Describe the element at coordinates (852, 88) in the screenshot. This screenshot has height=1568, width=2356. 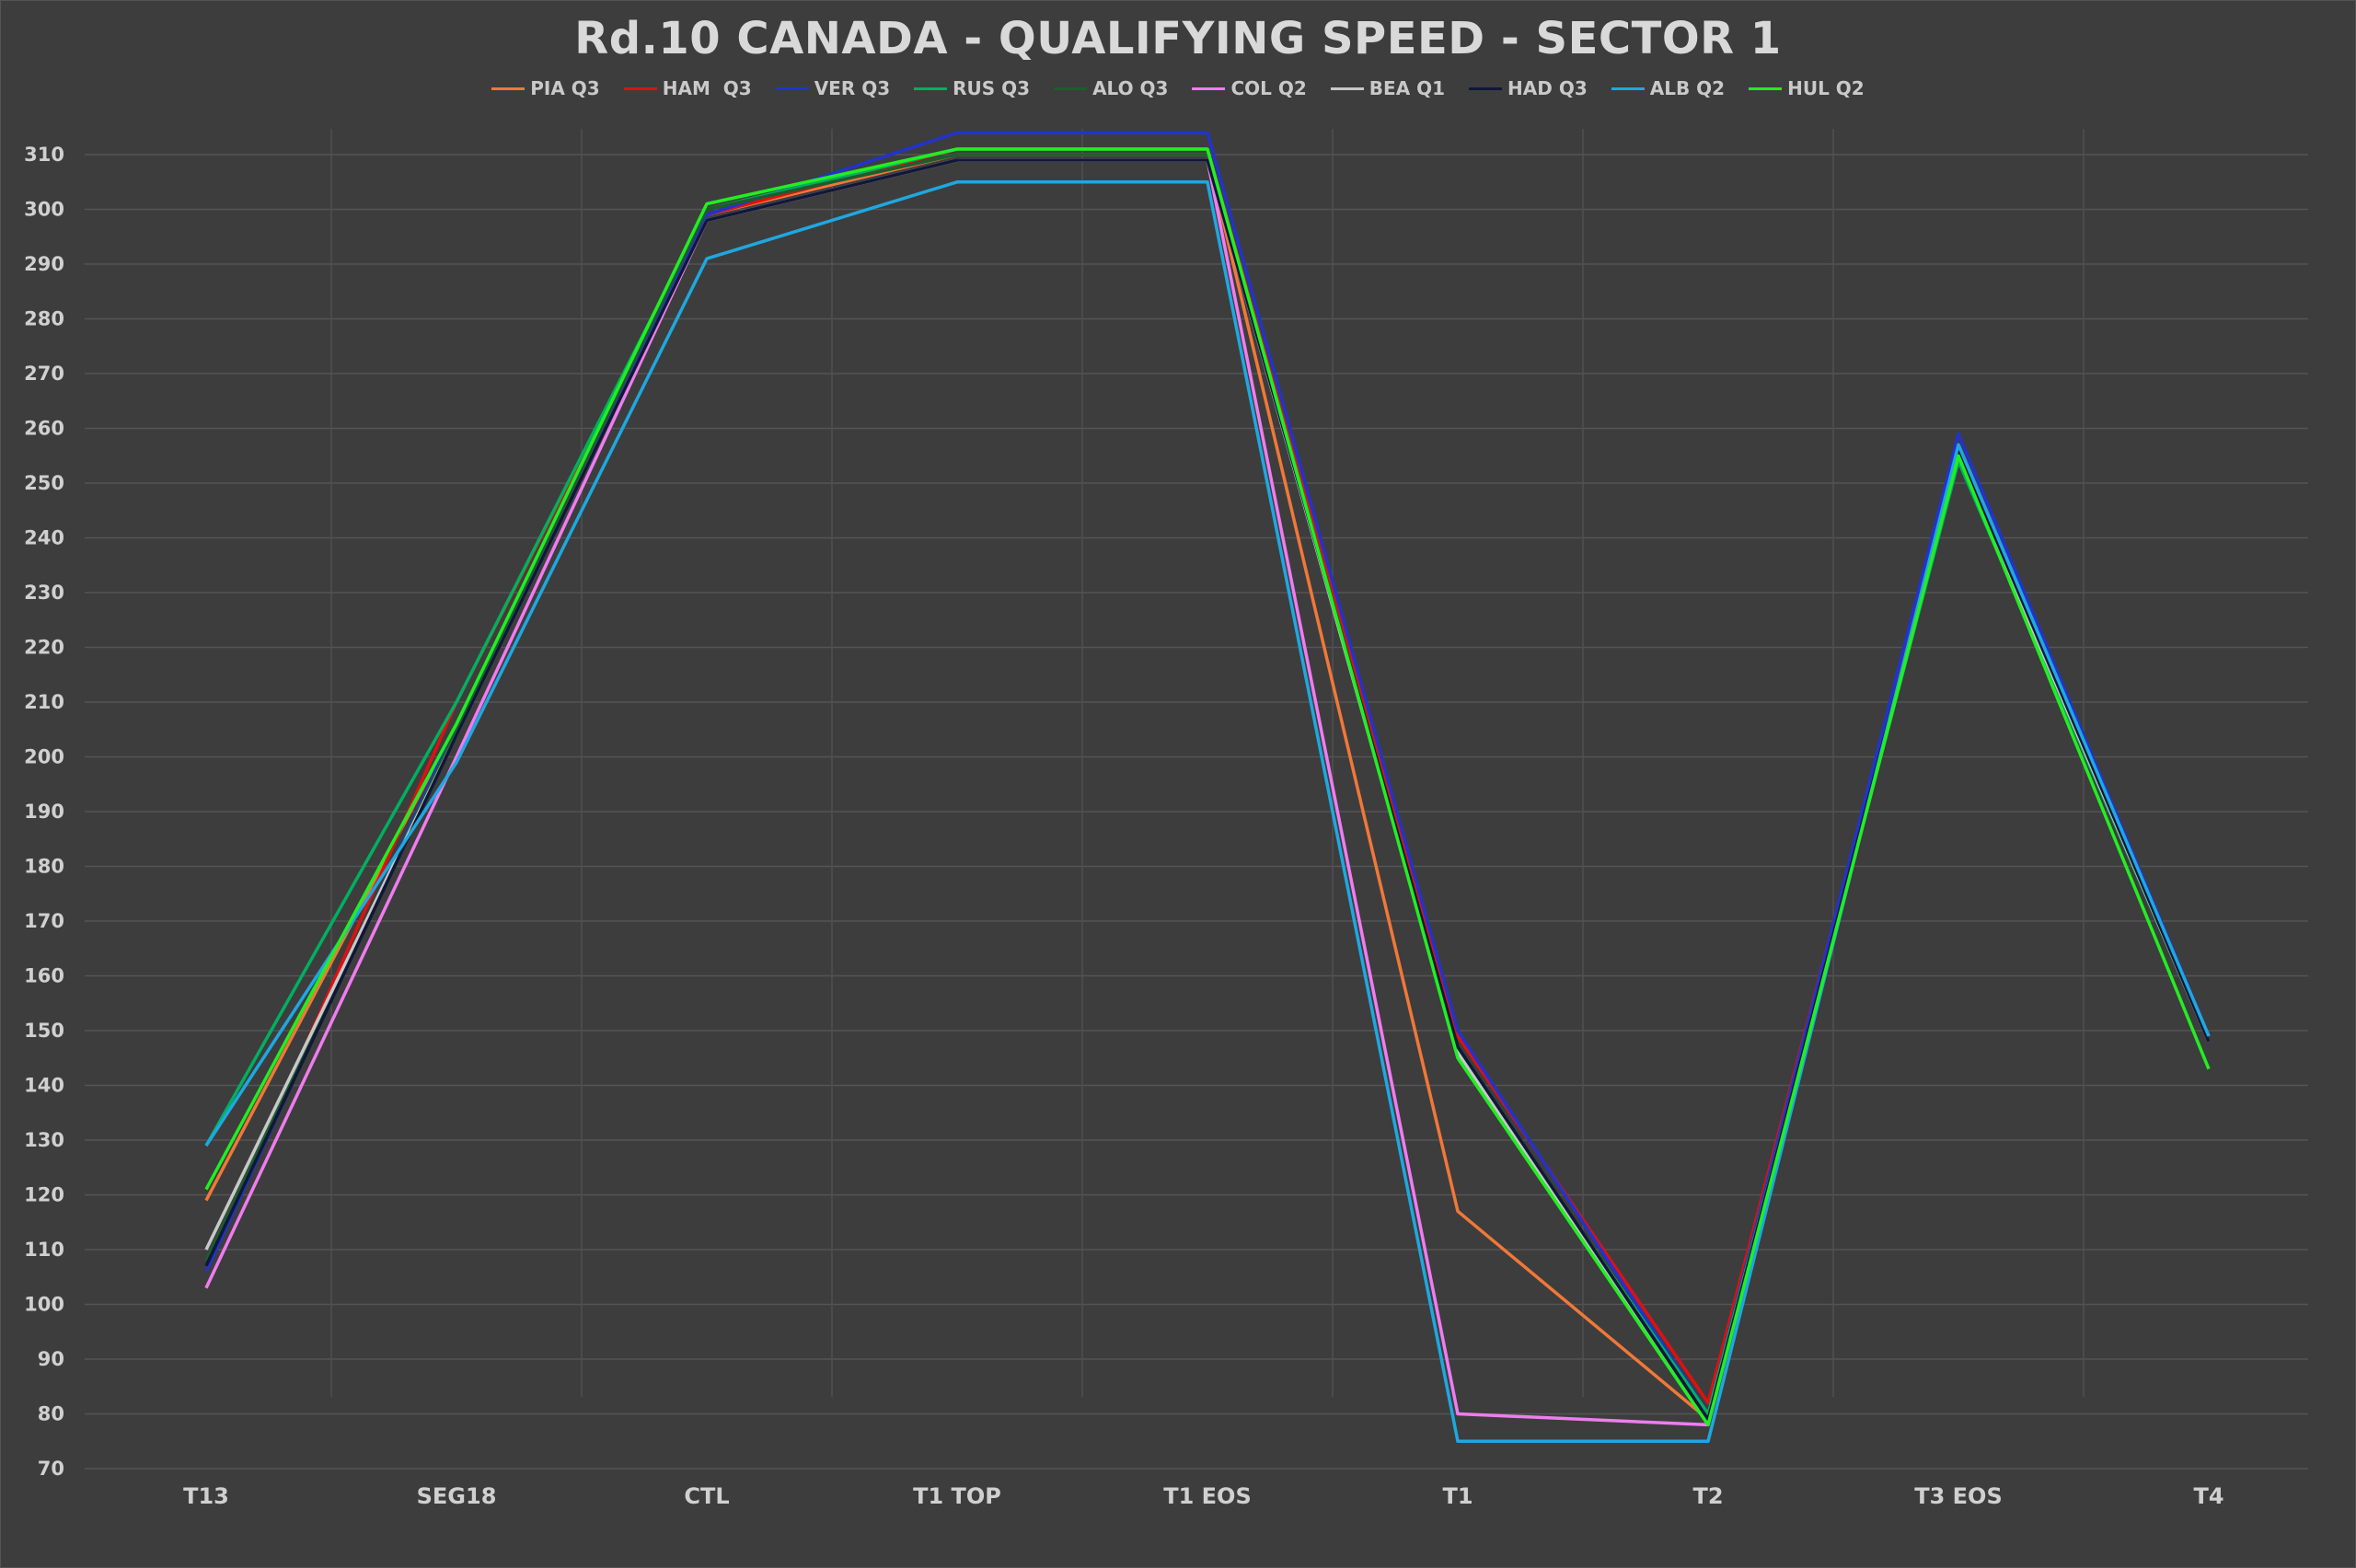
I see `legend-label: VER Q3` at that location.